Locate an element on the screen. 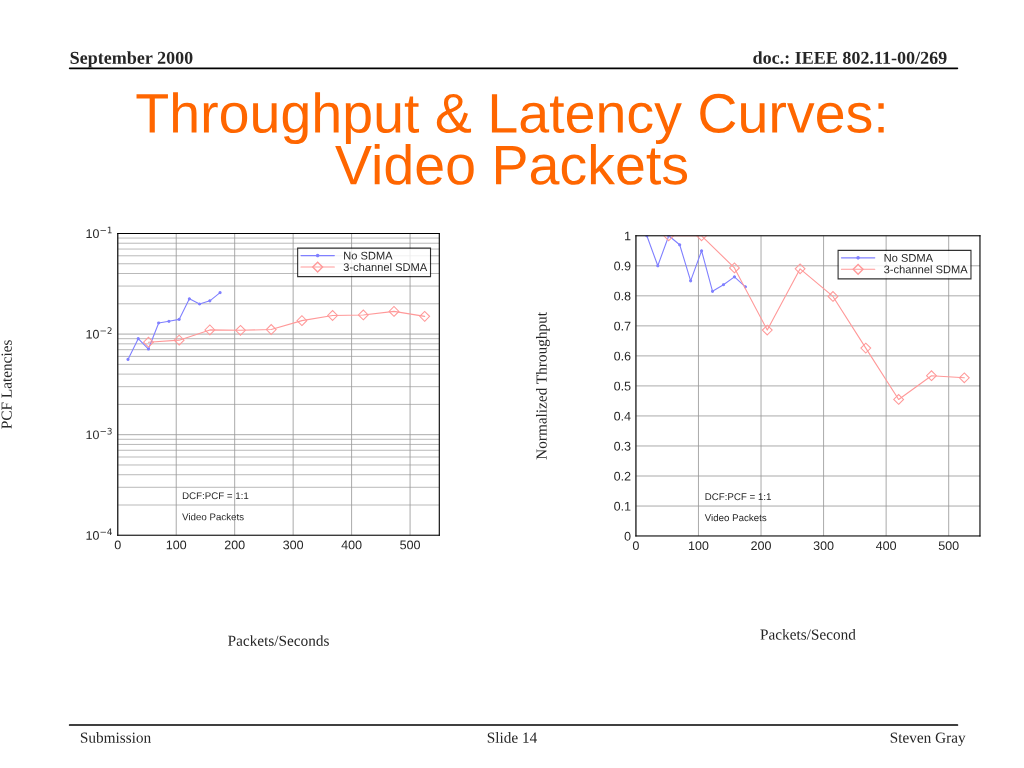 This screenshot has width=1024, height=768. chart-title: Throughput & Latency Curves: Video Packets is located at coordinates (510, 138).